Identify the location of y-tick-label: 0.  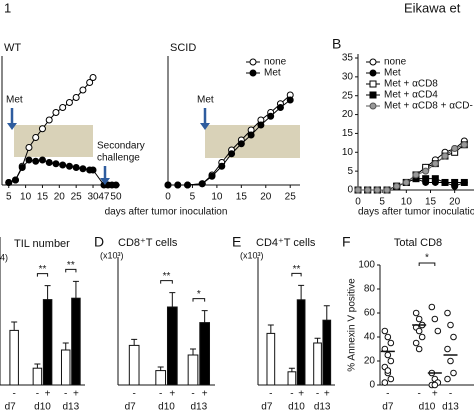
(372, 385).